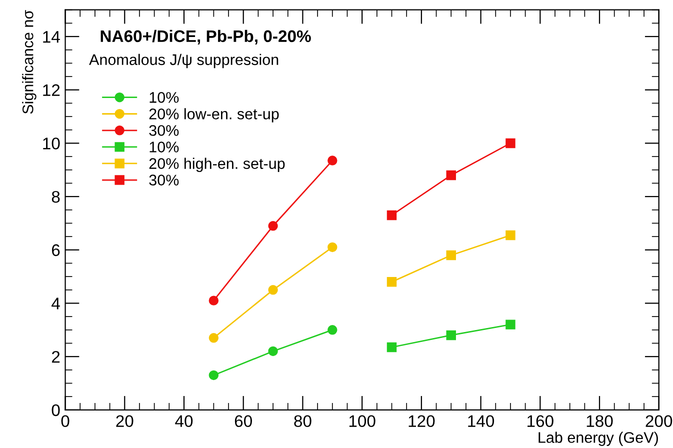  What do you see at coordinates (56, 196) in the screenshot?
I see `y-tick-label: 8` at bounding box center [56, 196].